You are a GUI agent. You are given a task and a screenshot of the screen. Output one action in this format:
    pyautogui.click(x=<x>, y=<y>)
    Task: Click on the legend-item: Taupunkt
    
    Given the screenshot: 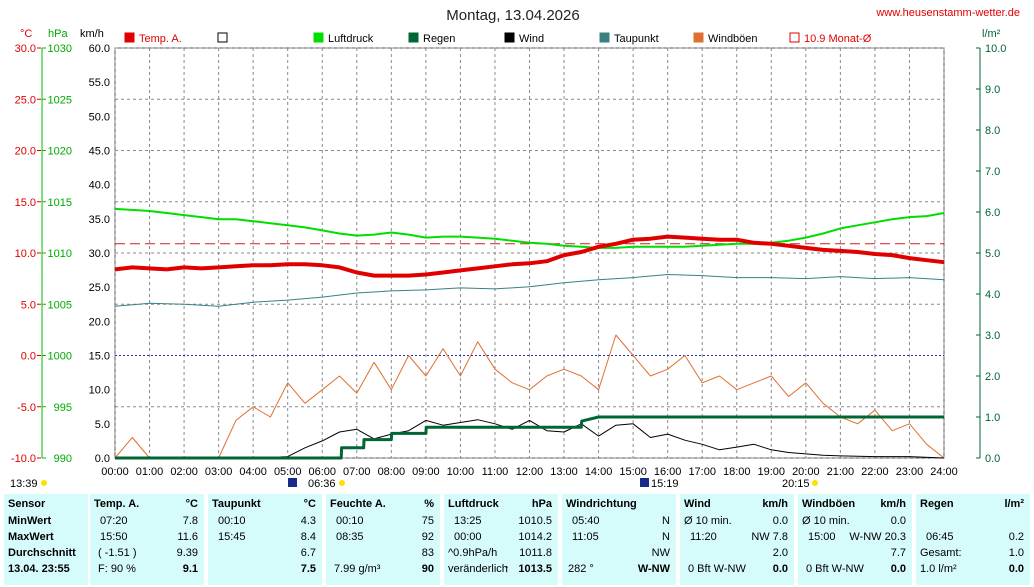 What is the action you would take?
    pyautogui.click(x=629, y=38)
    